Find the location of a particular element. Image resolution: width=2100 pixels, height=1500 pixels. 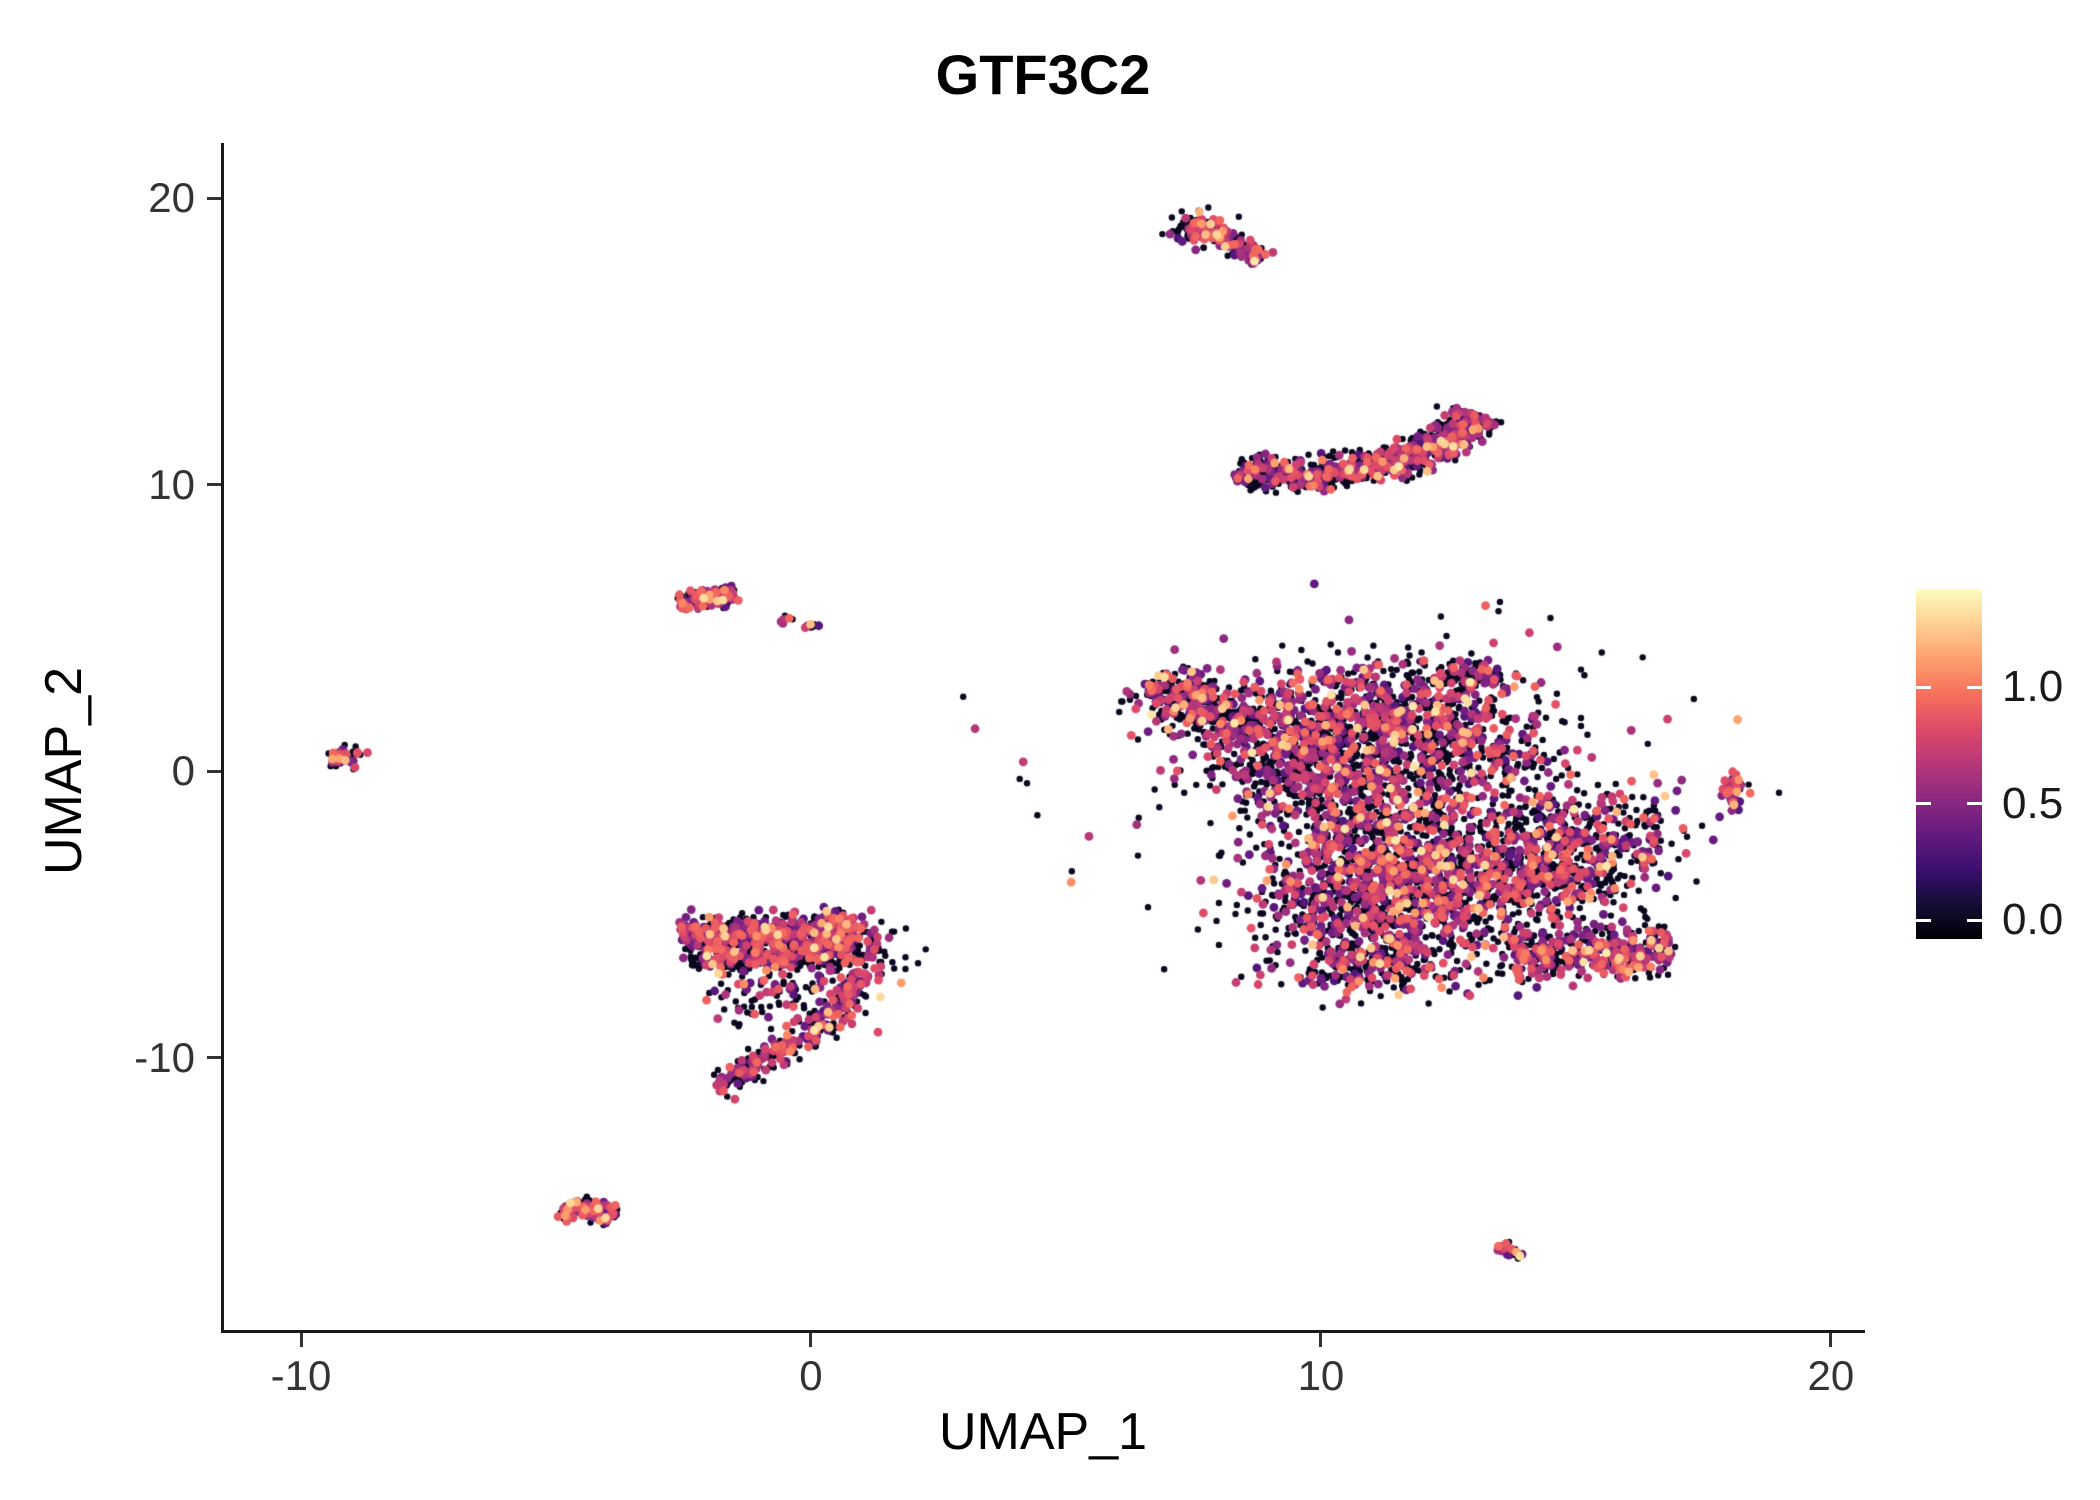

y-tick-label: 0 is located at coordinates (183, 771).